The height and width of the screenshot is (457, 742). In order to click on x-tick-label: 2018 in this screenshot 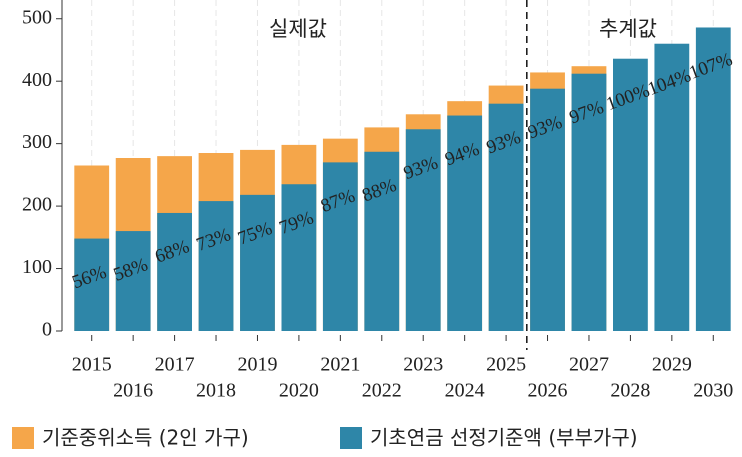, I will do `click(216, 391)`.